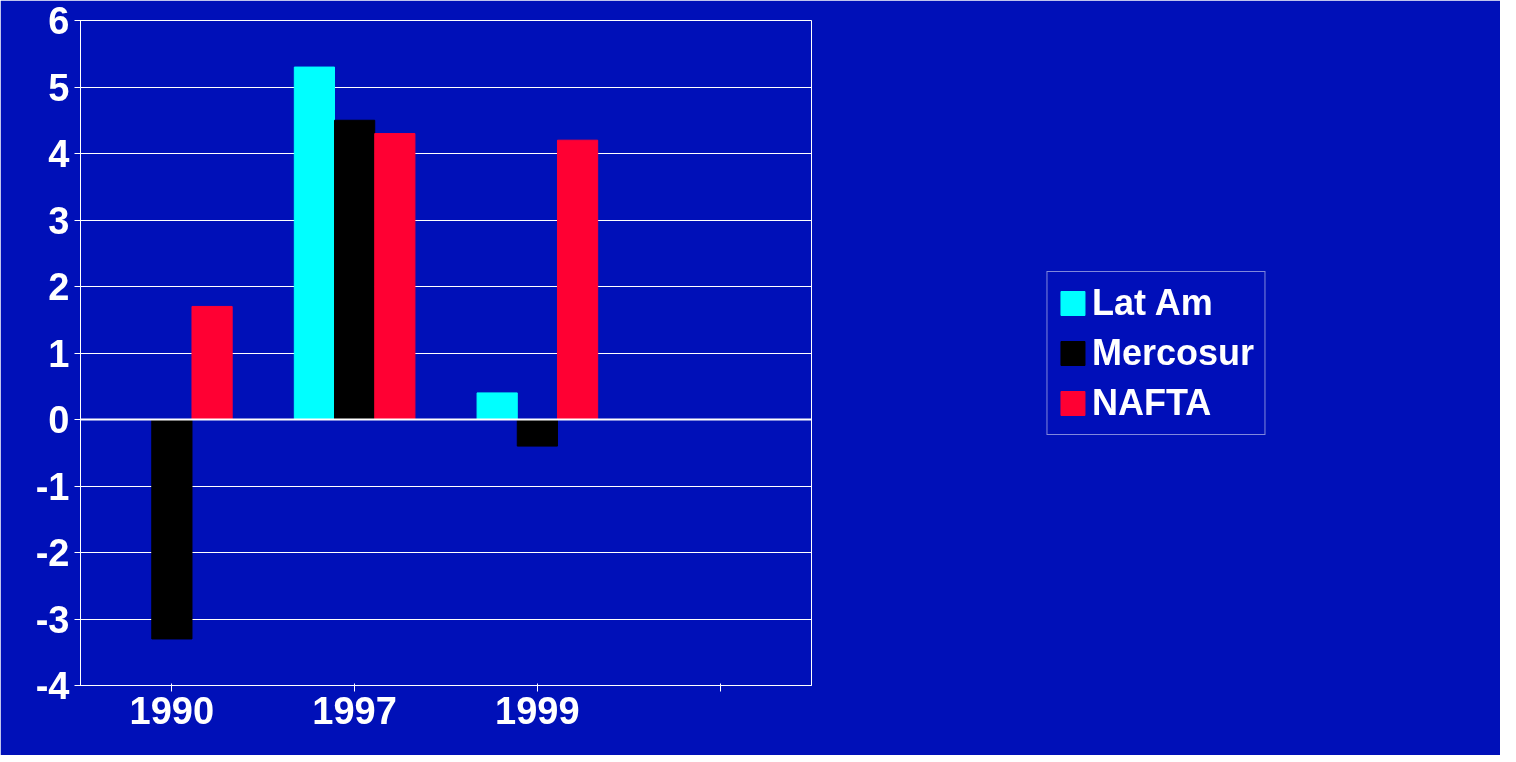 The height and width of the screenshot is (762, 1516). Describe the element at coordinates (59, 420) in the screenshot. I see `y-tick-label: 0` at that location.